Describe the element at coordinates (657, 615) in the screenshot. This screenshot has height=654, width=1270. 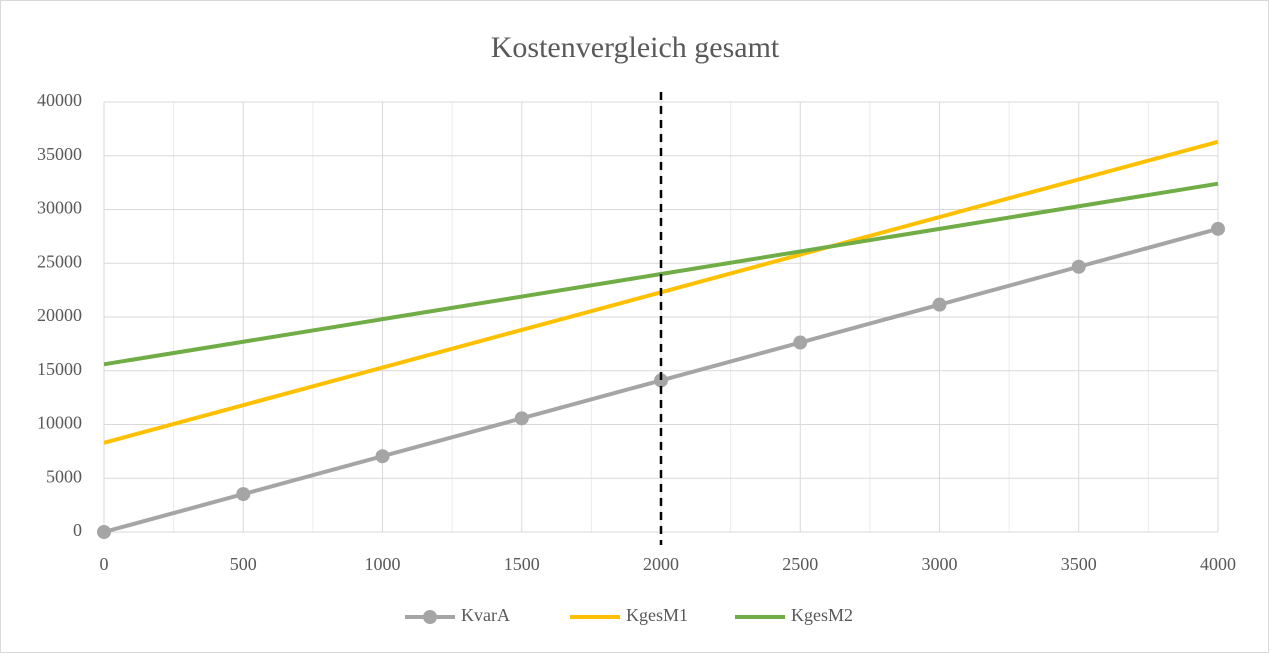
I see `legend-label: KgesM1` at that location.